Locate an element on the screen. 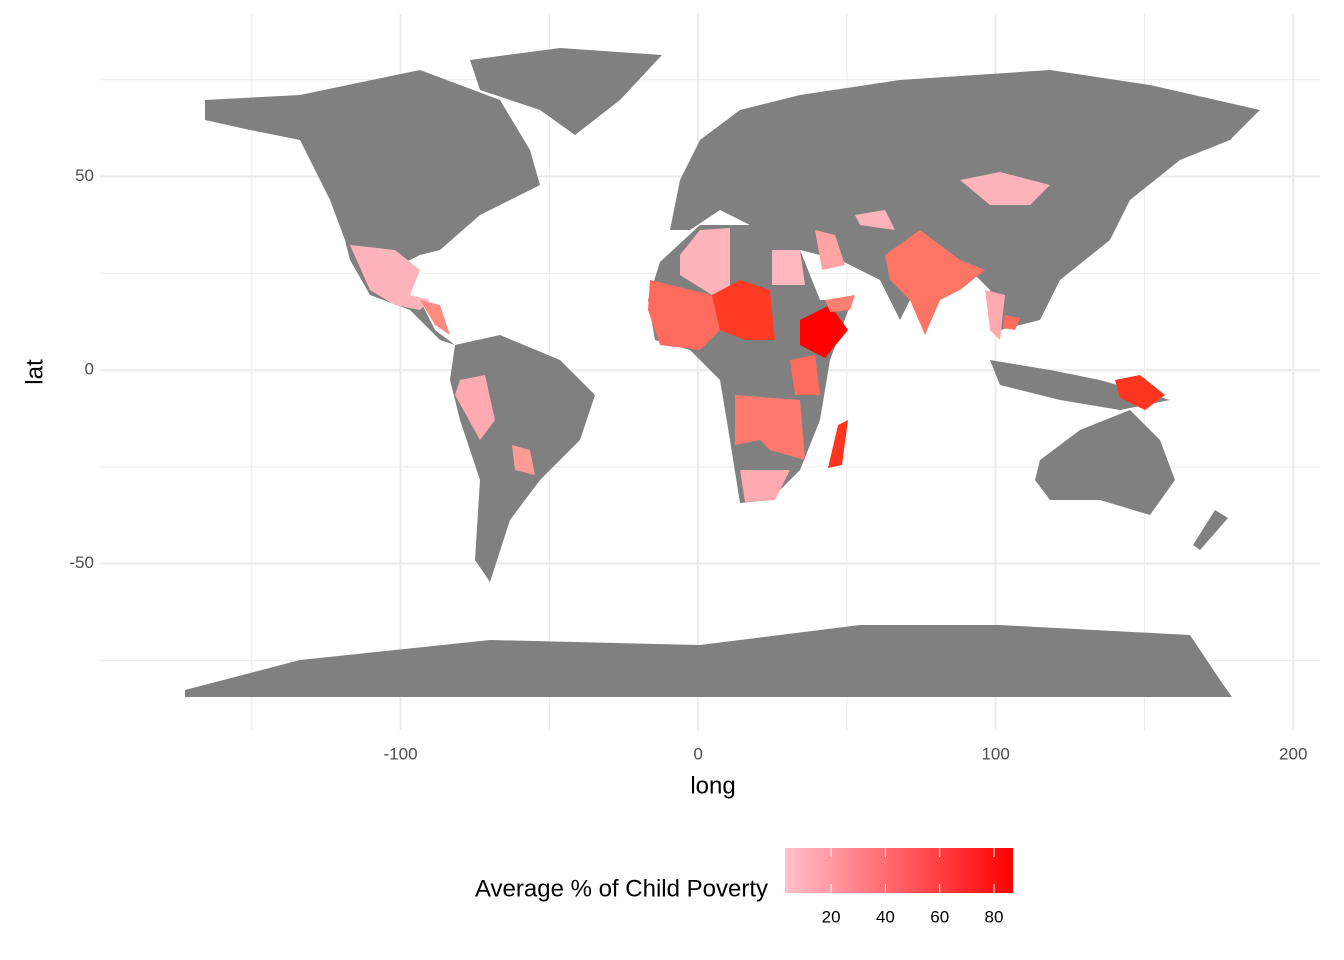 The image size is (1344, 960). y-tick-label: 50 is located at coordinates (84, 175).